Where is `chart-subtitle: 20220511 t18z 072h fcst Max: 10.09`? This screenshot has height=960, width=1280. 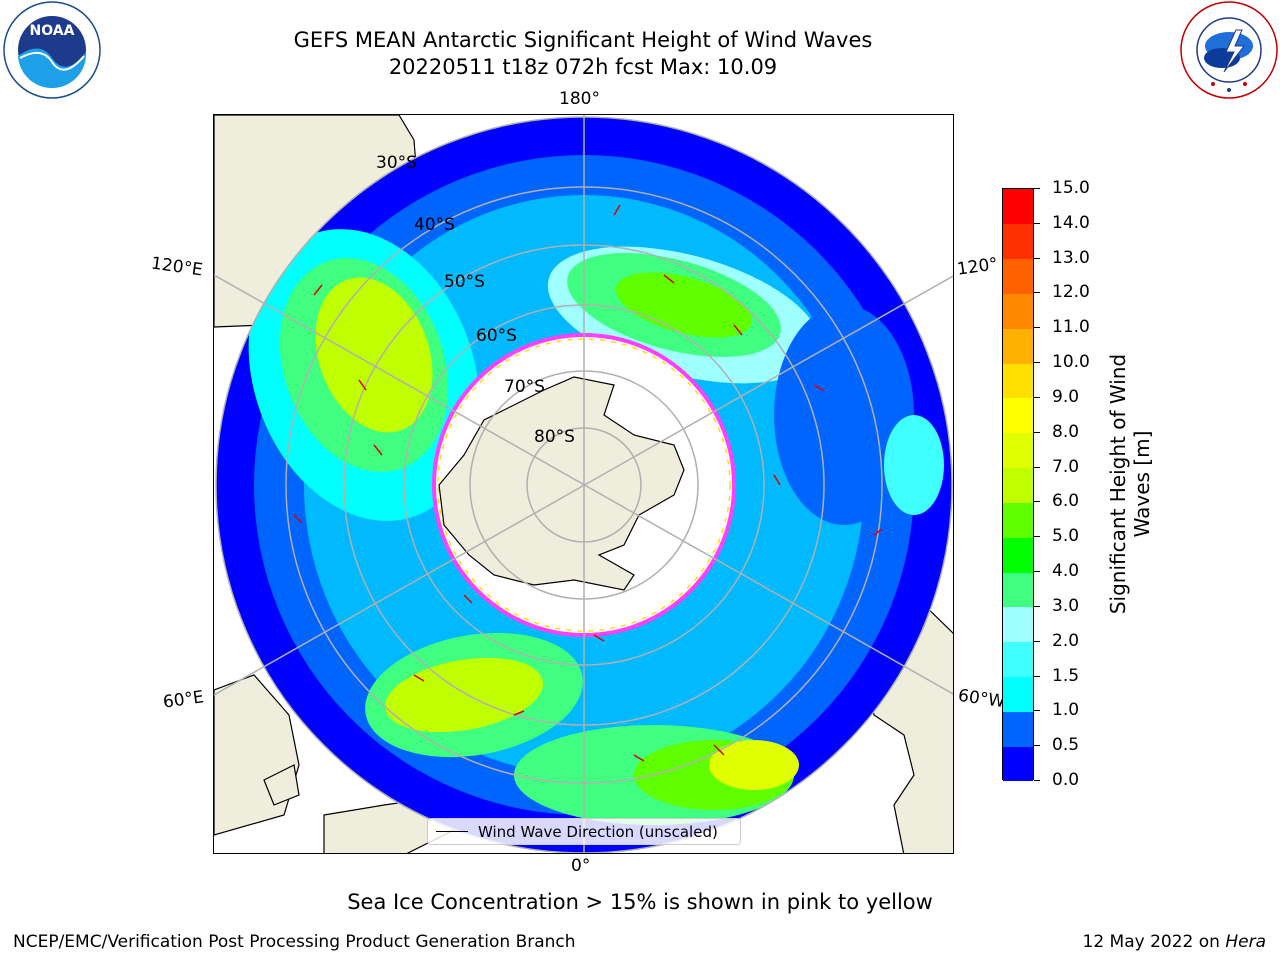
chart-subtitle: 20220511 t18z 072h fcst Max: 10.09 is located at coordinates (583, 67).